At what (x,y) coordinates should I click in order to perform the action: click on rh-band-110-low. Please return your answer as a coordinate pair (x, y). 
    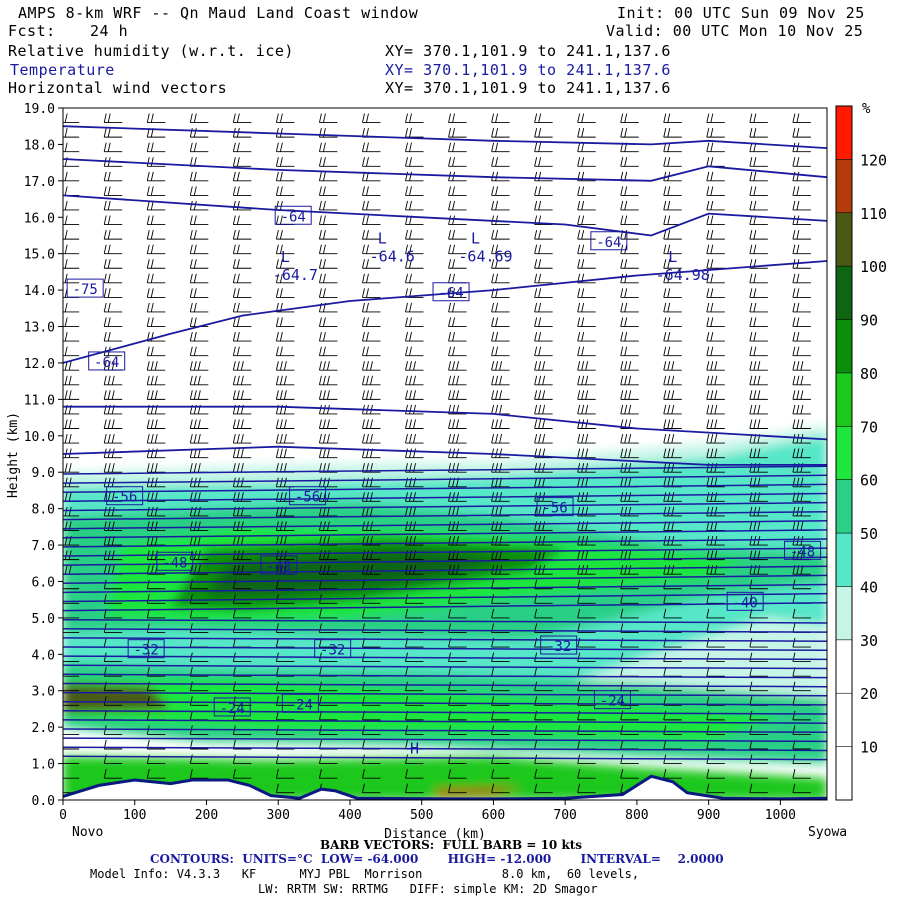
    Looking at the image, I should click on (117, 698).